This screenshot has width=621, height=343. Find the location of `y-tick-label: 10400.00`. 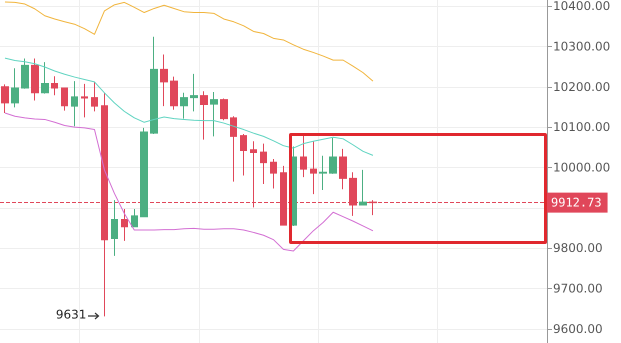

y-tick-label: 10400.00 is located at coordinates (581, 7).